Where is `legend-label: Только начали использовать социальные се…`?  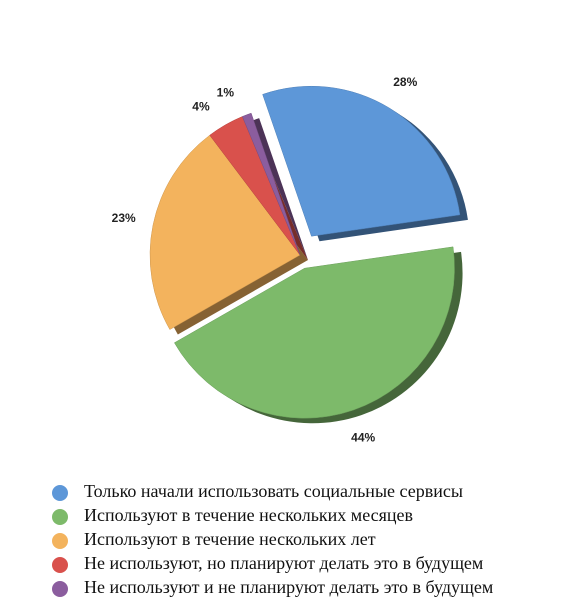 legend-label: Только начали использовать социальные се… is located at coordinates (273, 491).